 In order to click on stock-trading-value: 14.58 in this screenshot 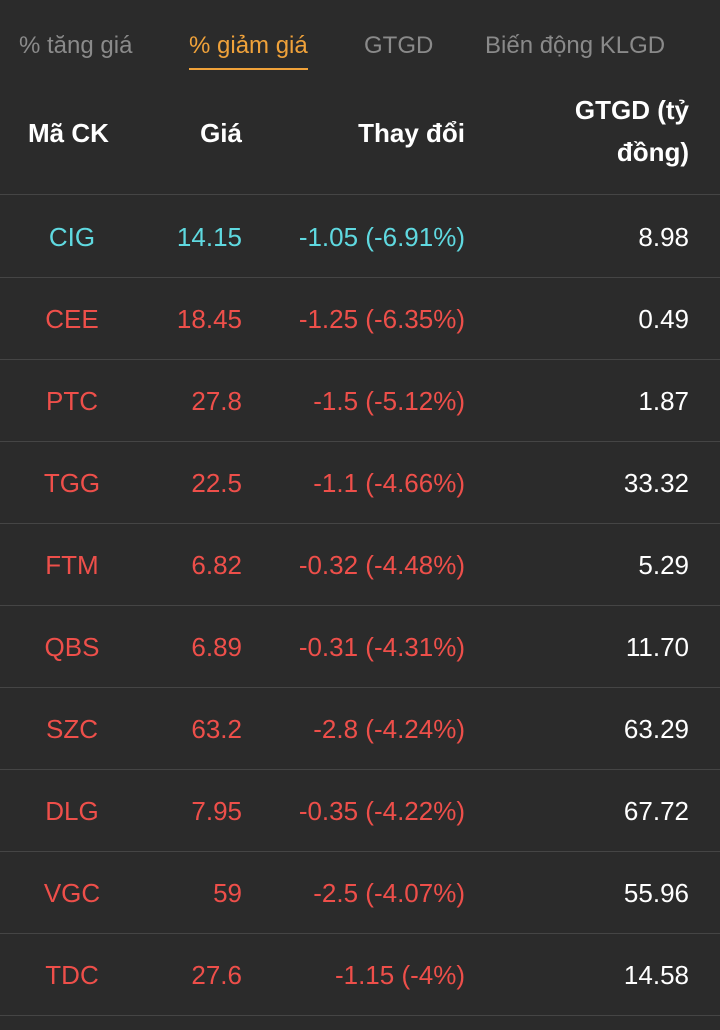, I will do `click(656, 975)`.